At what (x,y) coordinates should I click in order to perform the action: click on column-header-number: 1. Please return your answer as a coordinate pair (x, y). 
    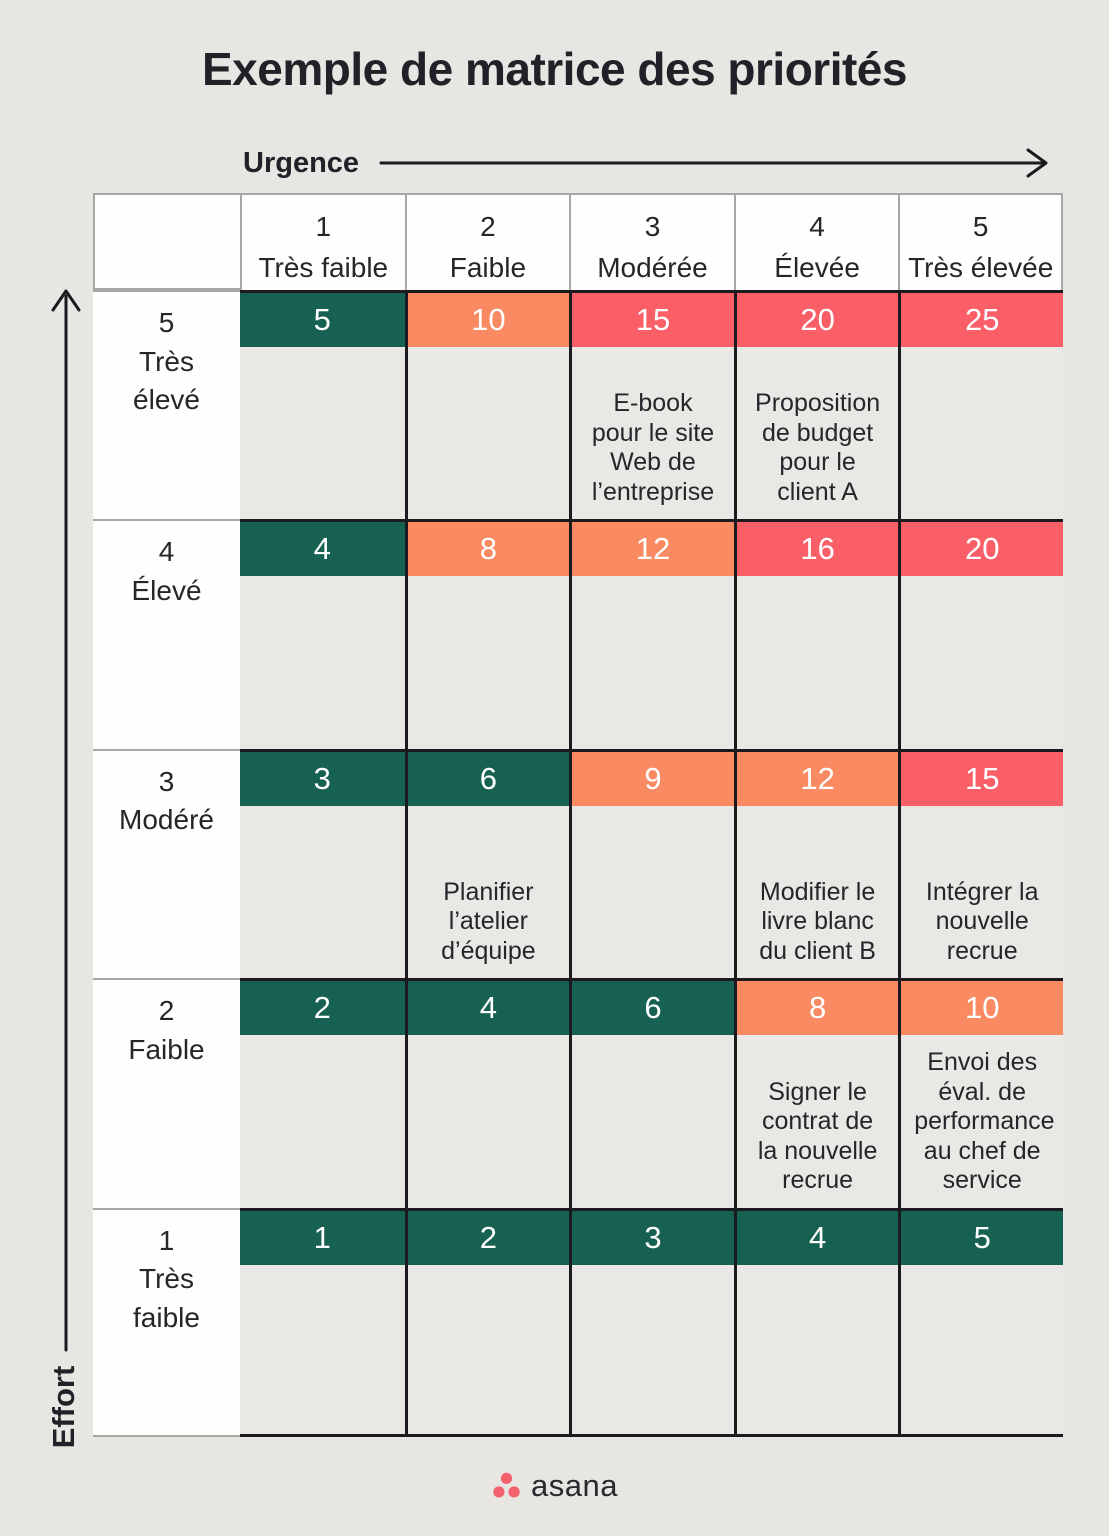
    Looking at the image, I should click on (323, 226).